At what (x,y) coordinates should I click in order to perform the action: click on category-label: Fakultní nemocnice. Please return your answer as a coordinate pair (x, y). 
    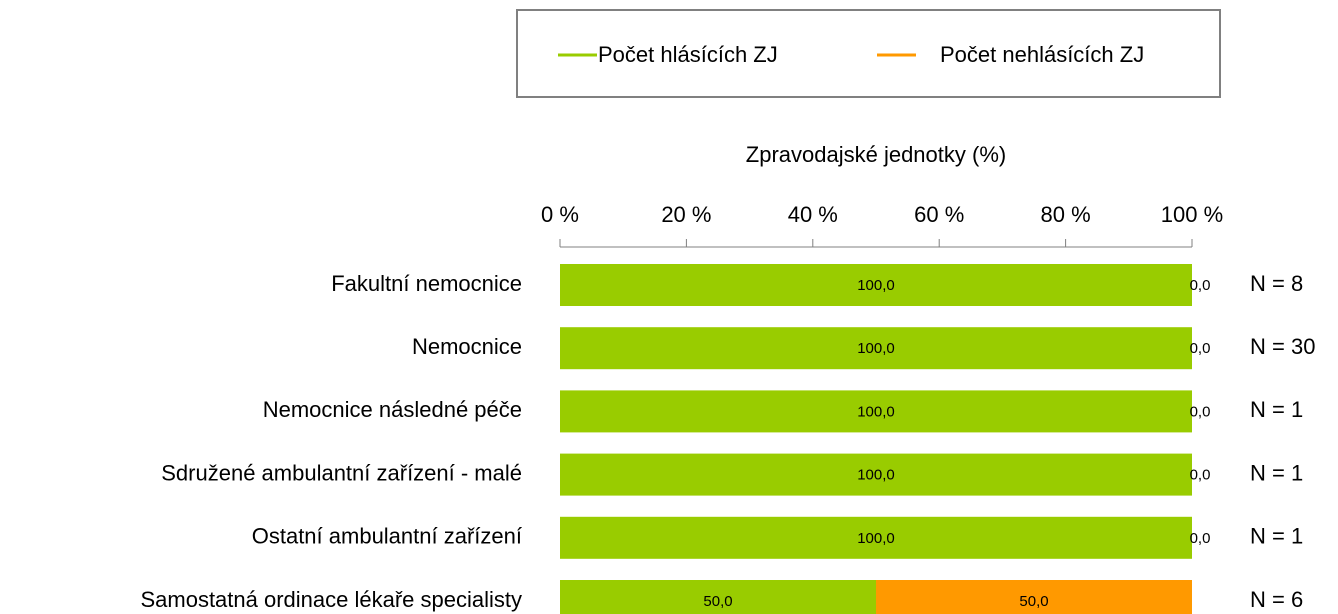
    Looking at the image, I should click on (426, 283).